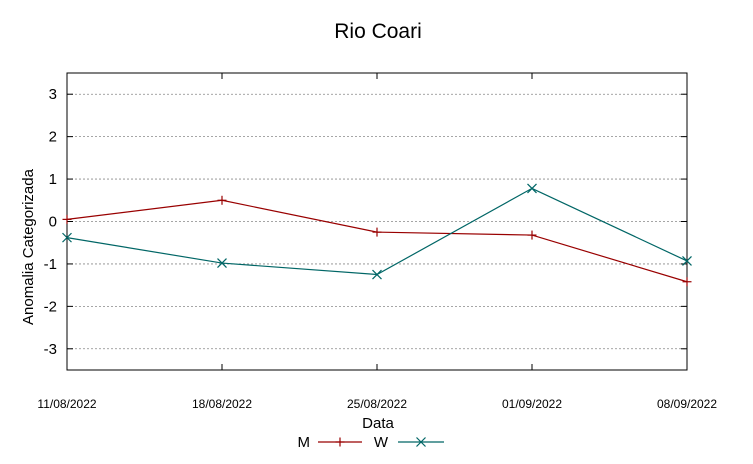  What do you see at coordinates (421, 442) in the screenshot?
I see `legend-marker-w` at bounding box center [421, 442].